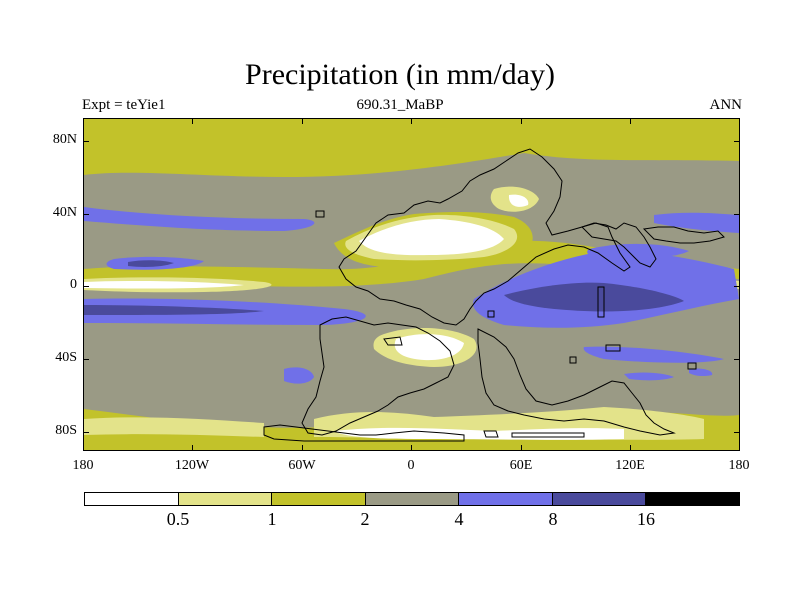 This screenshot has height=600, width=800. What do you see at coordinates (272, 519) in the screenshot?
I see `colorbar-label: 1` at bounding box center [272, 519].